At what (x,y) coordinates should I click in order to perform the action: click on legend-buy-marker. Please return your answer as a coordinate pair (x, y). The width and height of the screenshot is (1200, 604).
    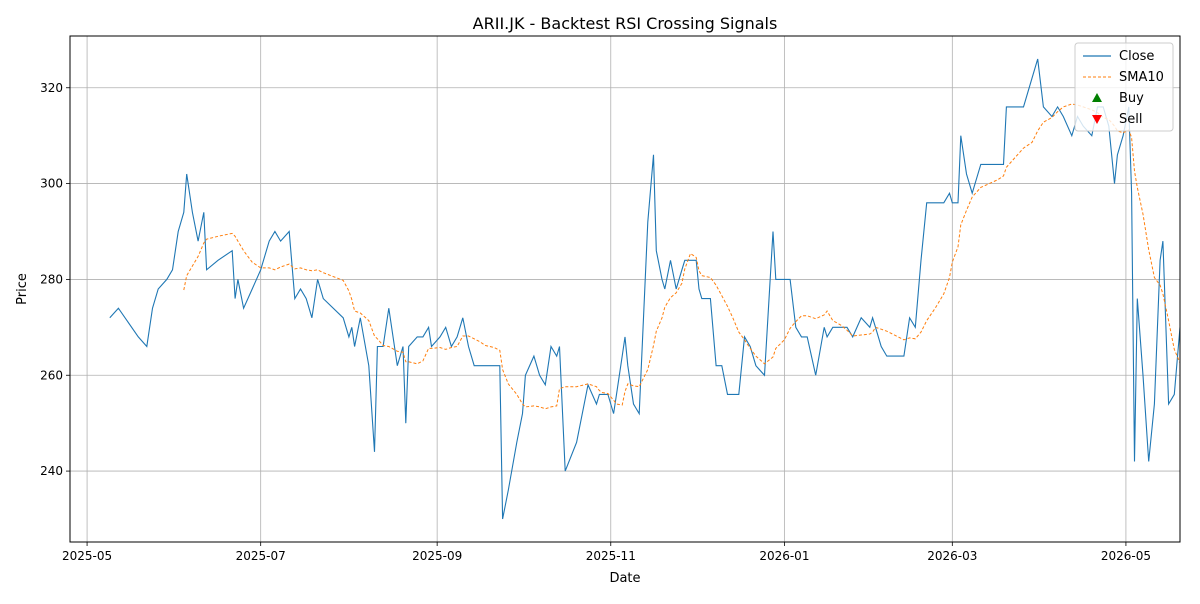
    Looking at the image, I should click on (1097, 97).